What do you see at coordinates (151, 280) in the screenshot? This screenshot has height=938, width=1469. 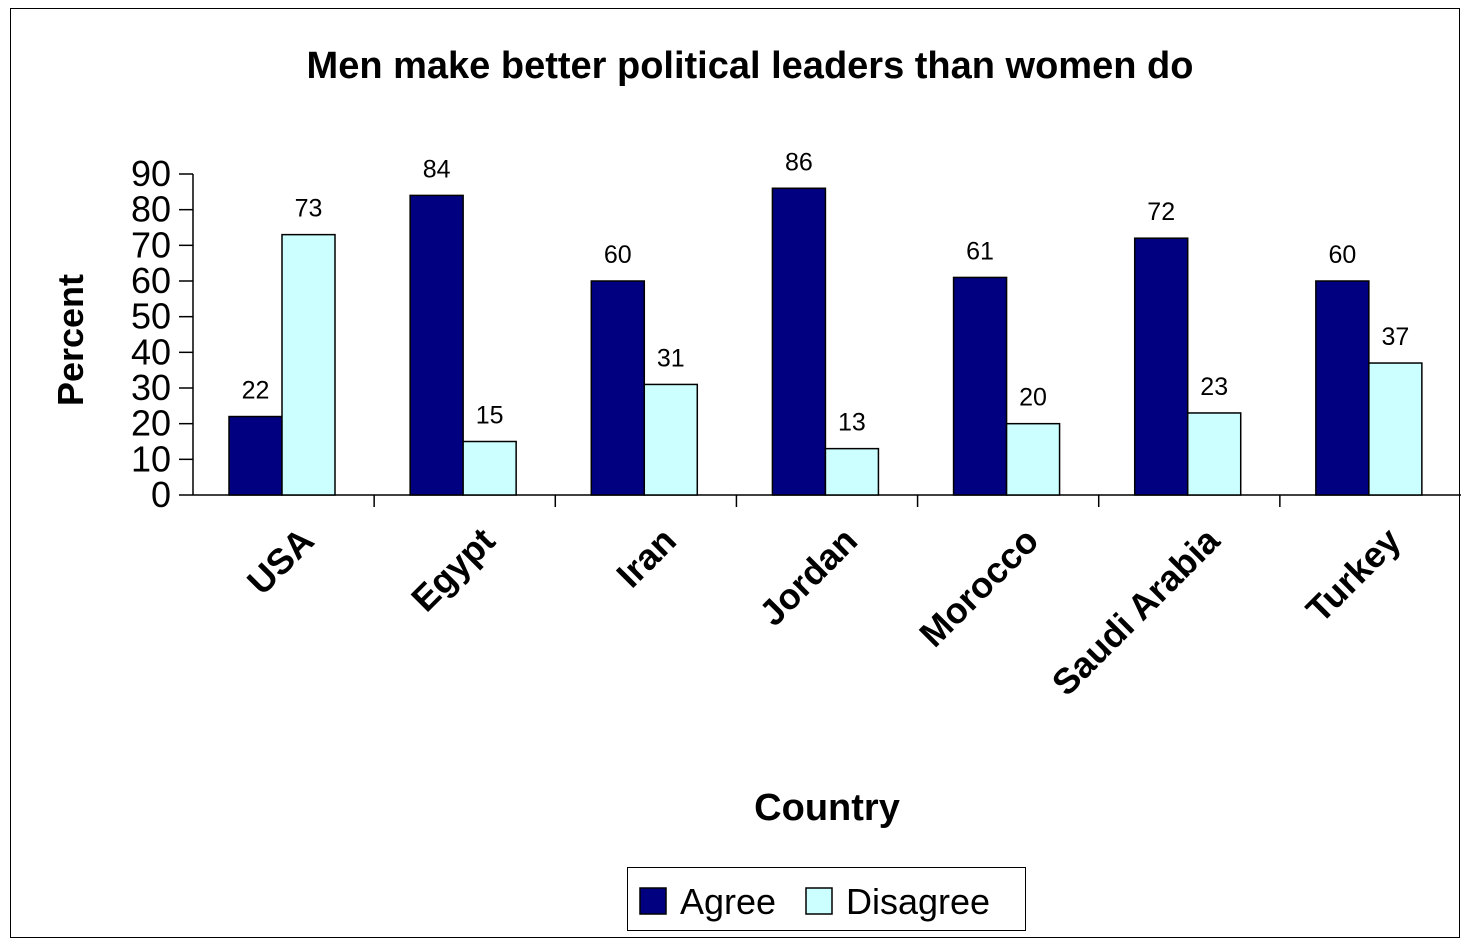 I see `y-tick-label: 60` at bounding box center [151, 280].